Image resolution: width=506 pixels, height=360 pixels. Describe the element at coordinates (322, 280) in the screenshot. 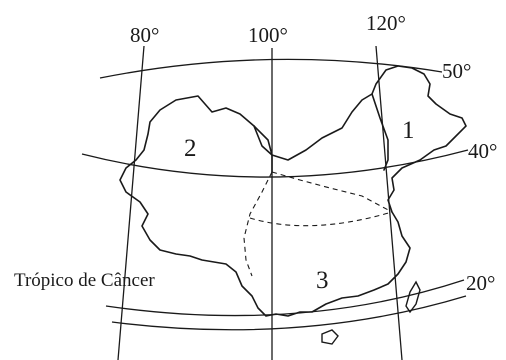

I see `region-label-3: 3` at that location.